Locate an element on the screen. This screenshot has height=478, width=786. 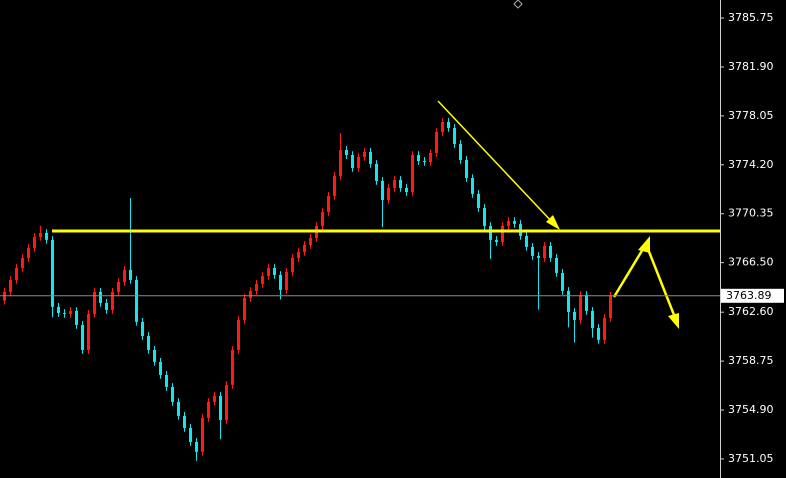
trend-line is located at coordinates (496, 162).